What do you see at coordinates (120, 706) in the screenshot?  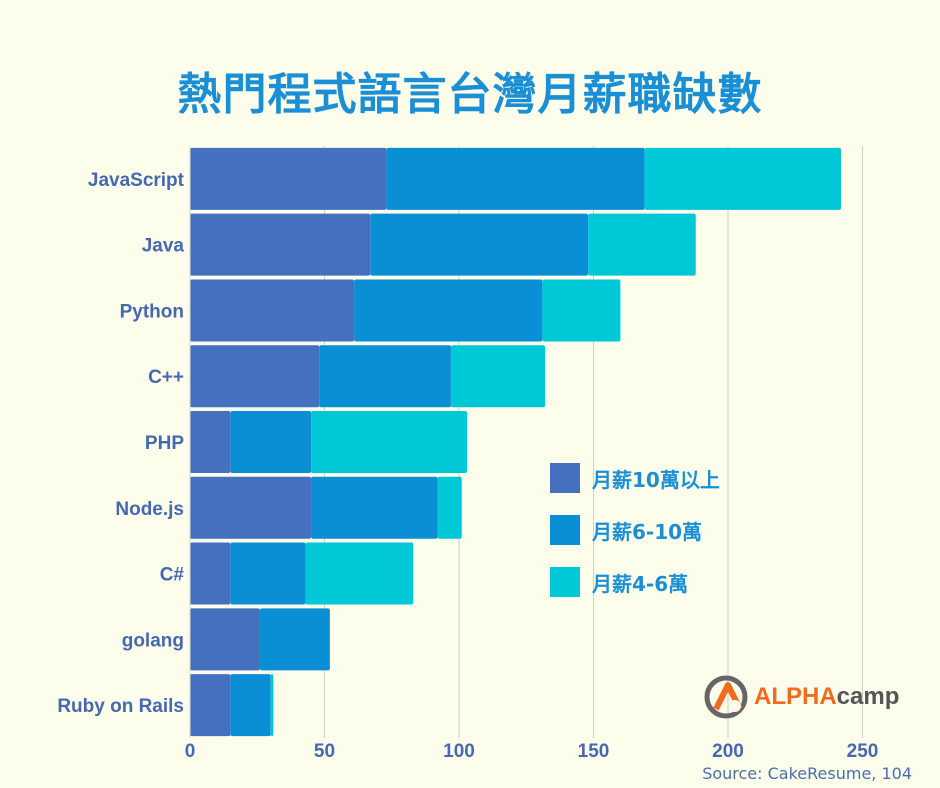 I see `category-label: Ruby on Rails` at bounding box center [120, 706].